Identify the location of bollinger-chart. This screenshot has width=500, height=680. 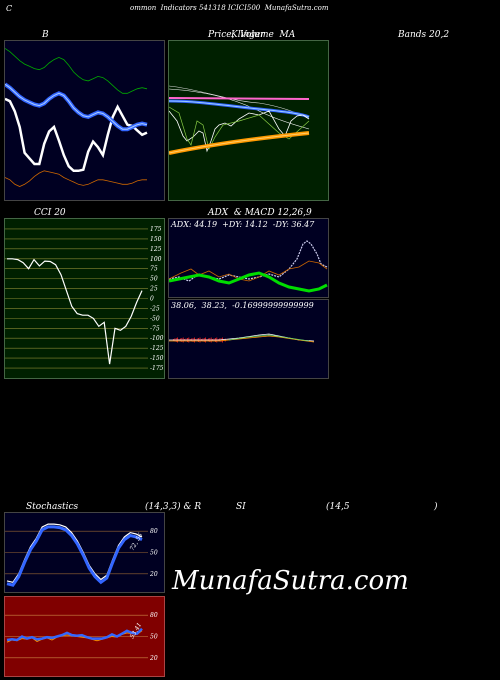
(76, 117).